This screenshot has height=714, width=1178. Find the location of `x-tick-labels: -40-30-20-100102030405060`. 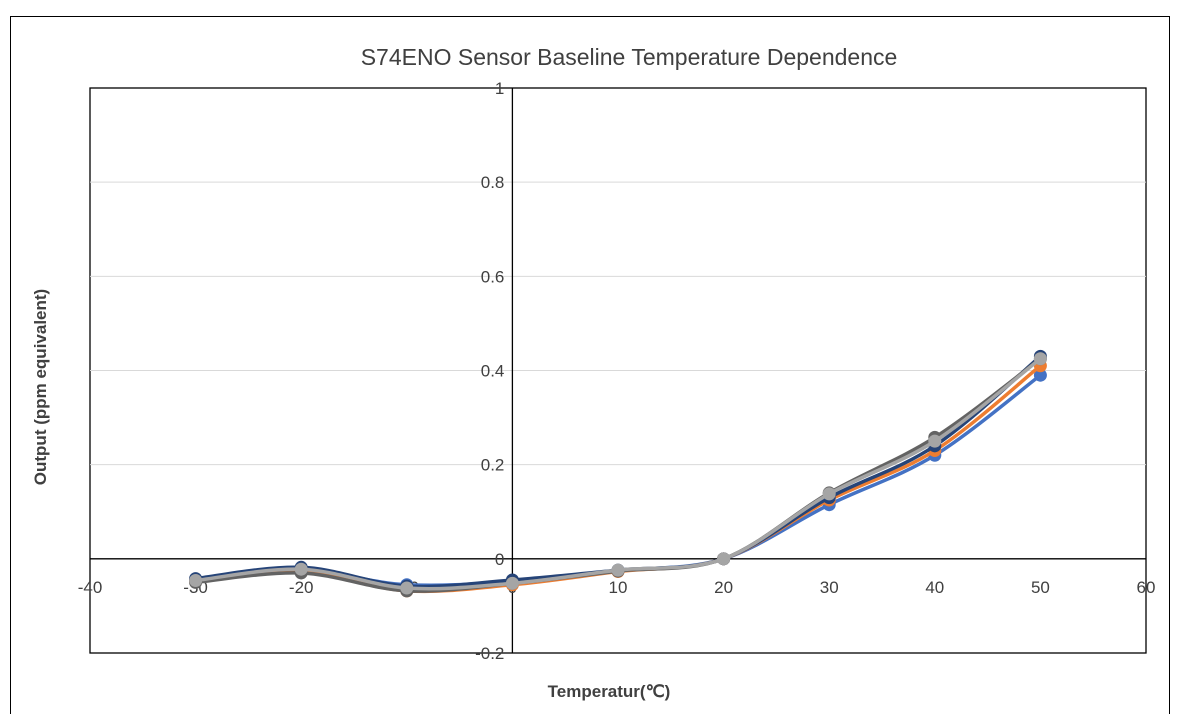

x-tick-labels: -40-30-20-100102030405060 is located at coordinates (617, 587).